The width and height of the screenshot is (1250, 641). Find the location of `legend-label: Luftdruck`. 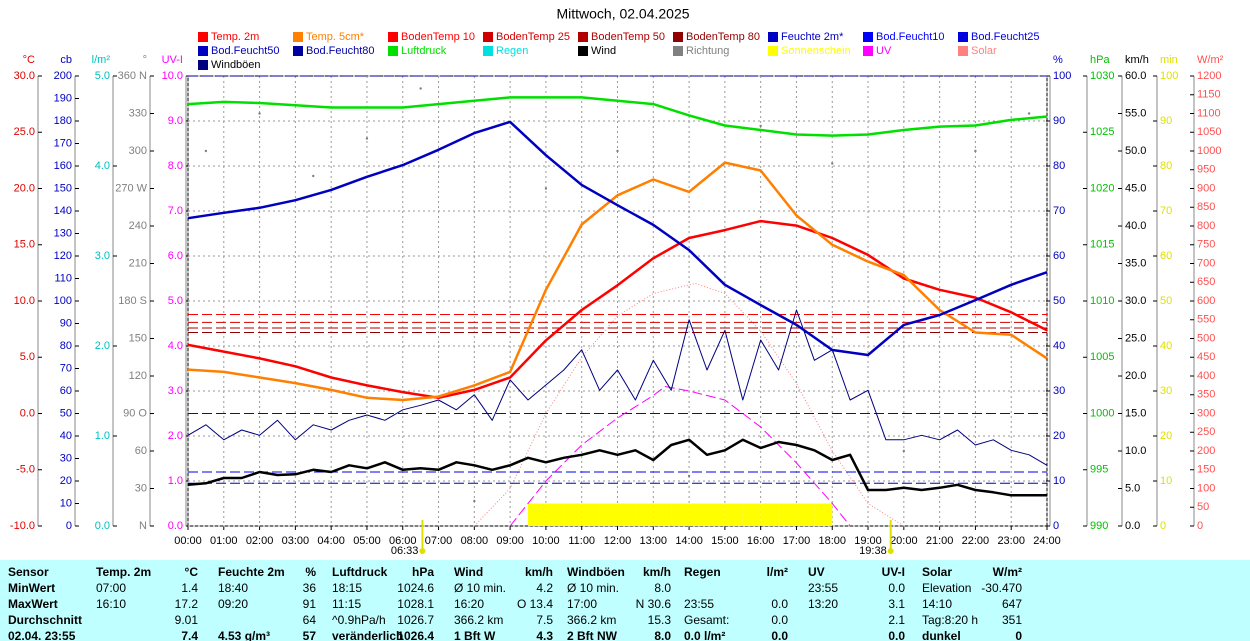

legend-label: Luftdruck is located at coordinates (424, 51).